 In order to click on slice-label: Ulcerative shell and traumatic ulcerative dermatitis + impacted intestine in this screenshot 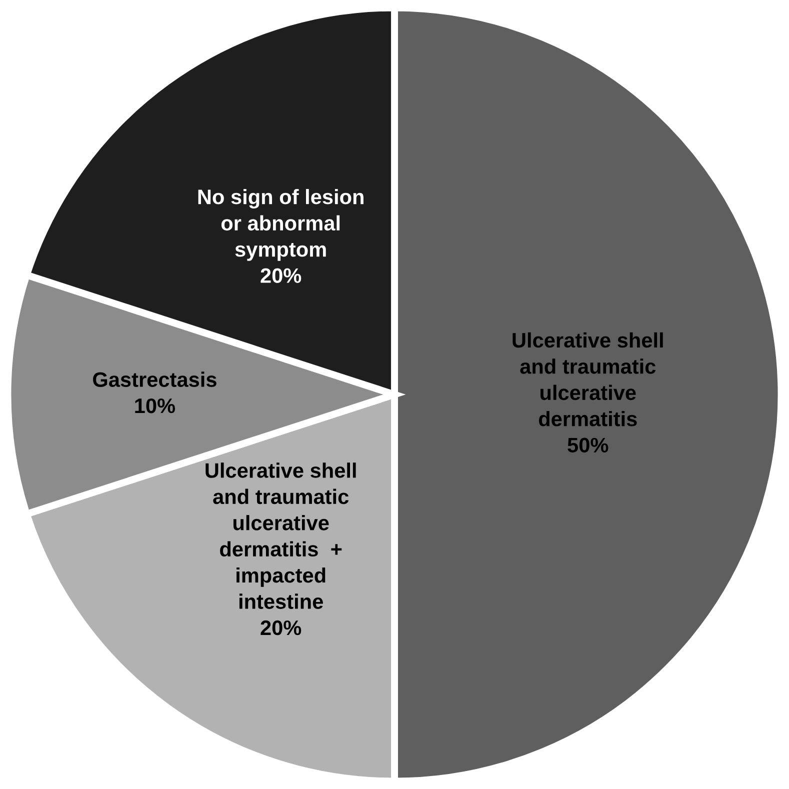, I will do `click(281, 535)`.